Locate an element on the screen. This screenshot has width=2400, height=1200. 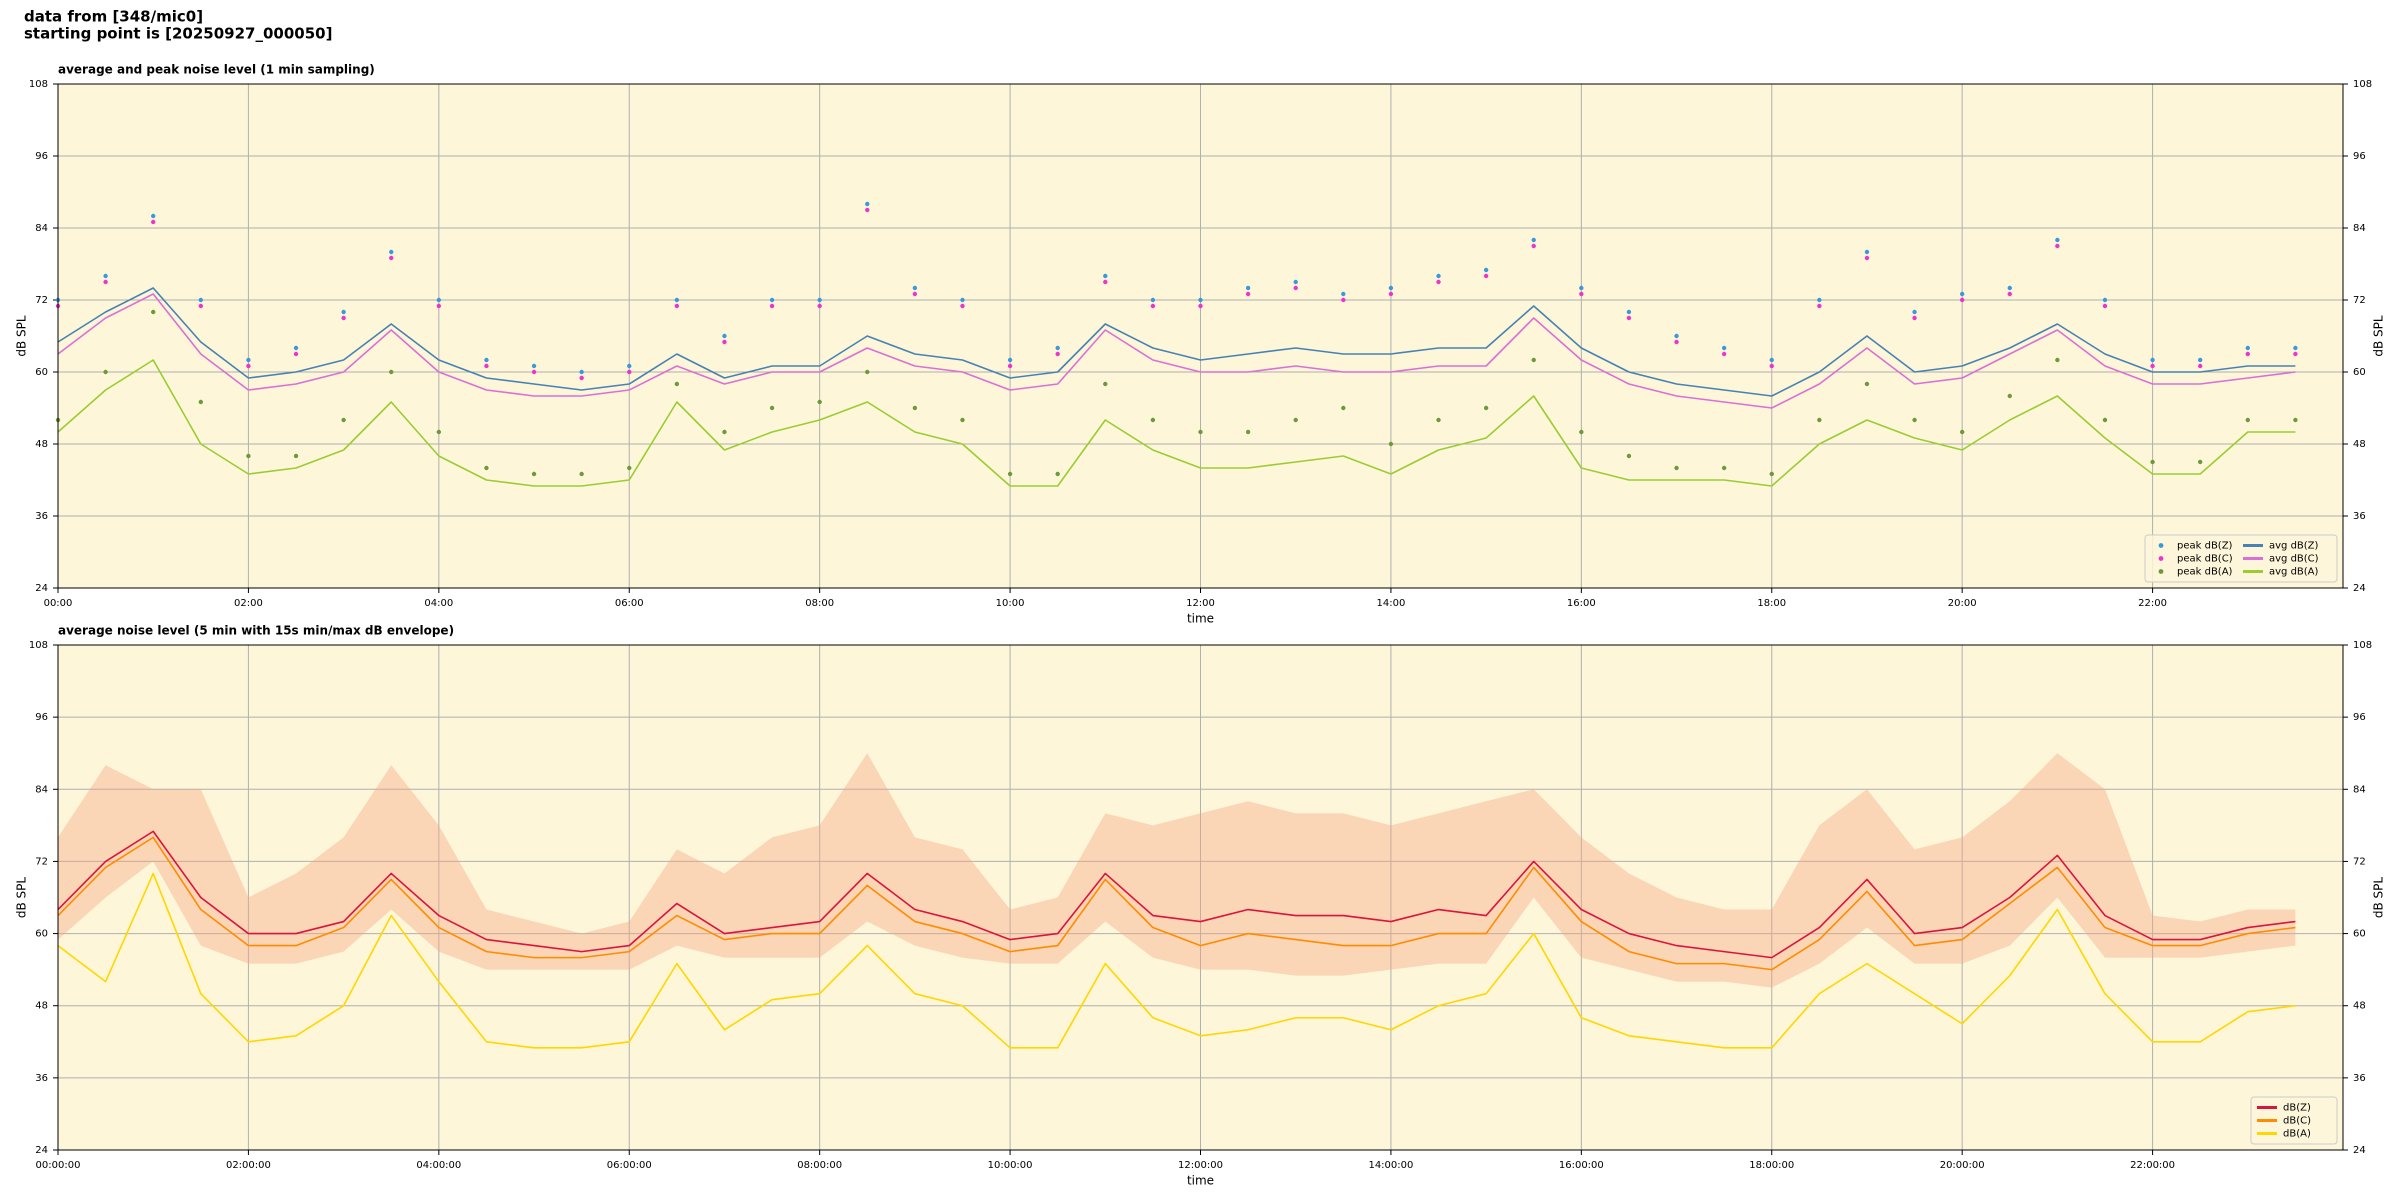
x-tick-label: 06:00:00 is located at coordinates (629, 1165).